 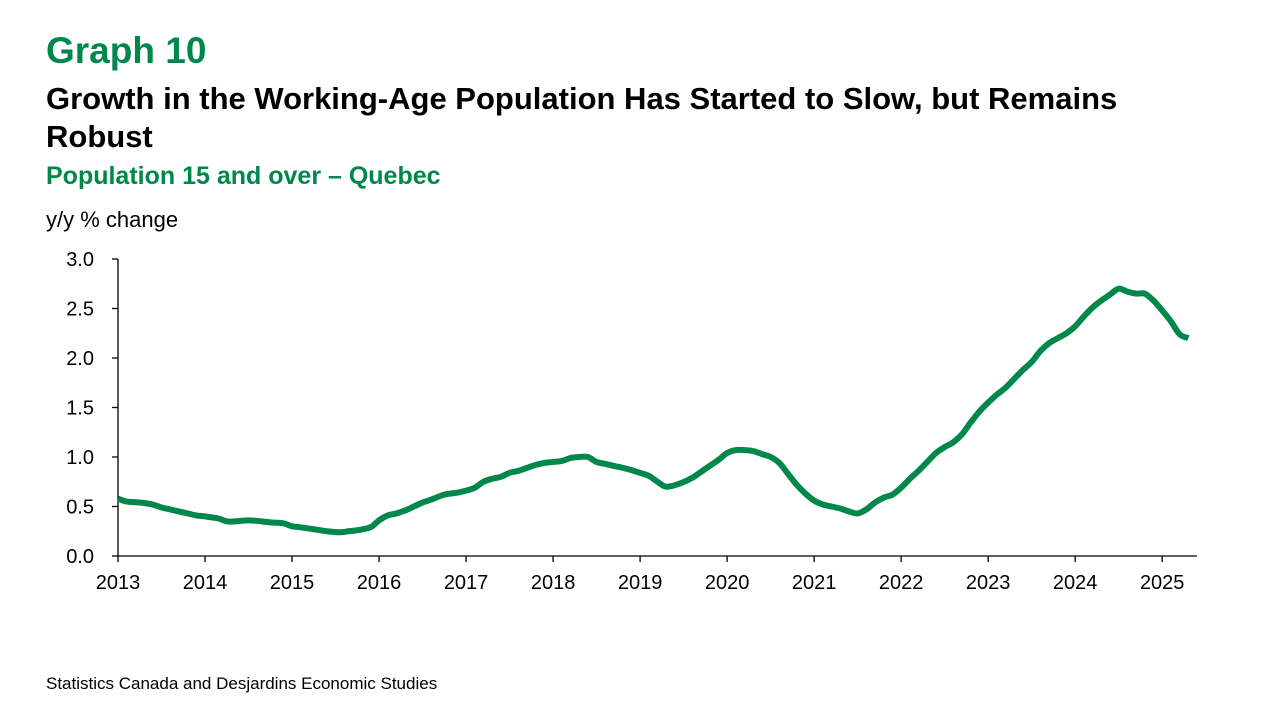 I want to click on y-tick-label: 0.0, so click(x=80, y=557).